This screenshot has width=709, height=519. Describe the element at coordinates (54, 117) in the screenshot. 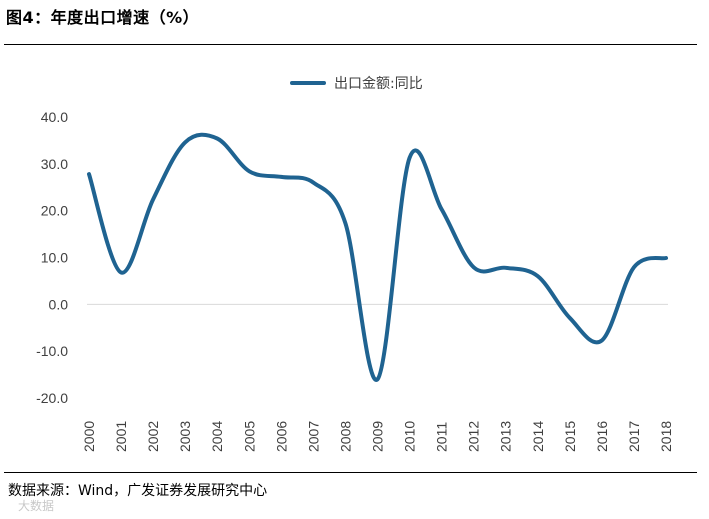

I see `y-tick-label: 40.0` at that location.